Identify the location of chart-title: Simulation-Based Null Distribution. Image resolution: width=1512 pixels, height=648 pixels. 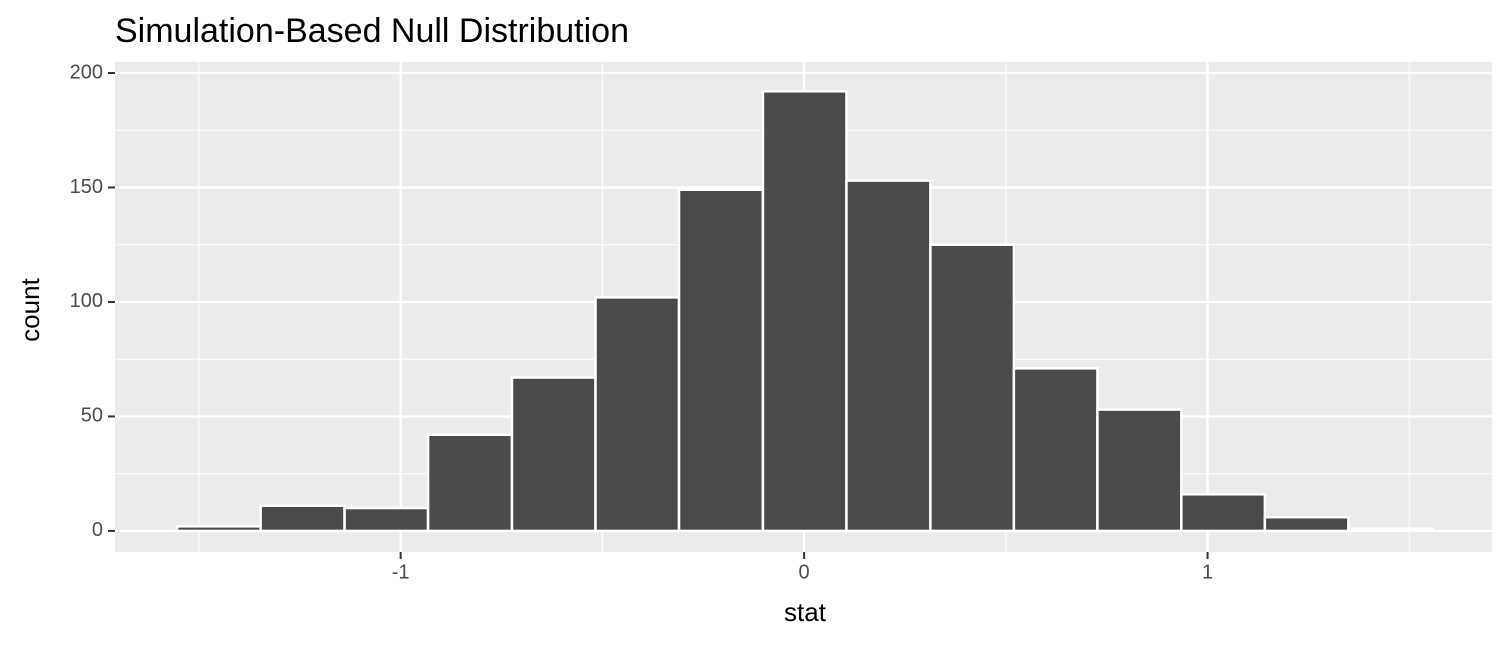
(372, 31).